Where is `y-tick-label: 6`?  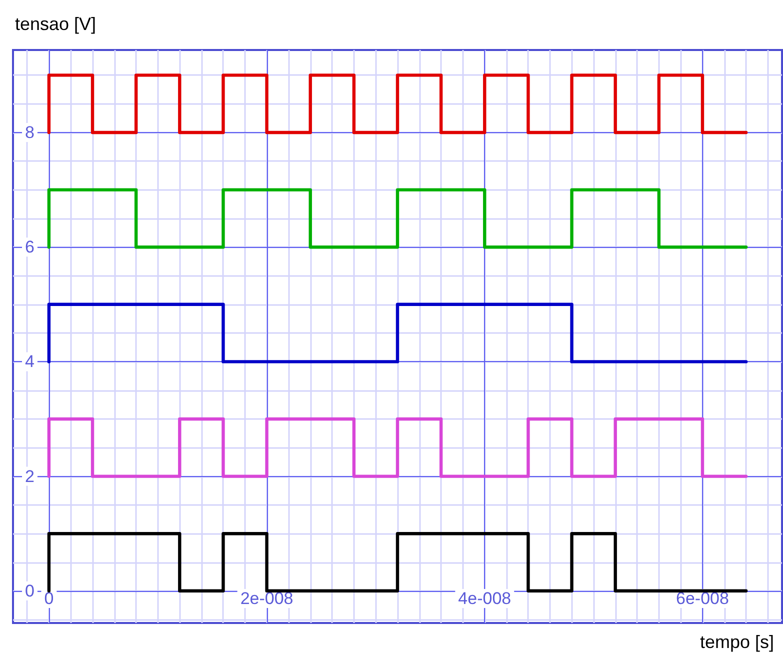
y-tick-label: 6 is located at coordinates (29, 247).